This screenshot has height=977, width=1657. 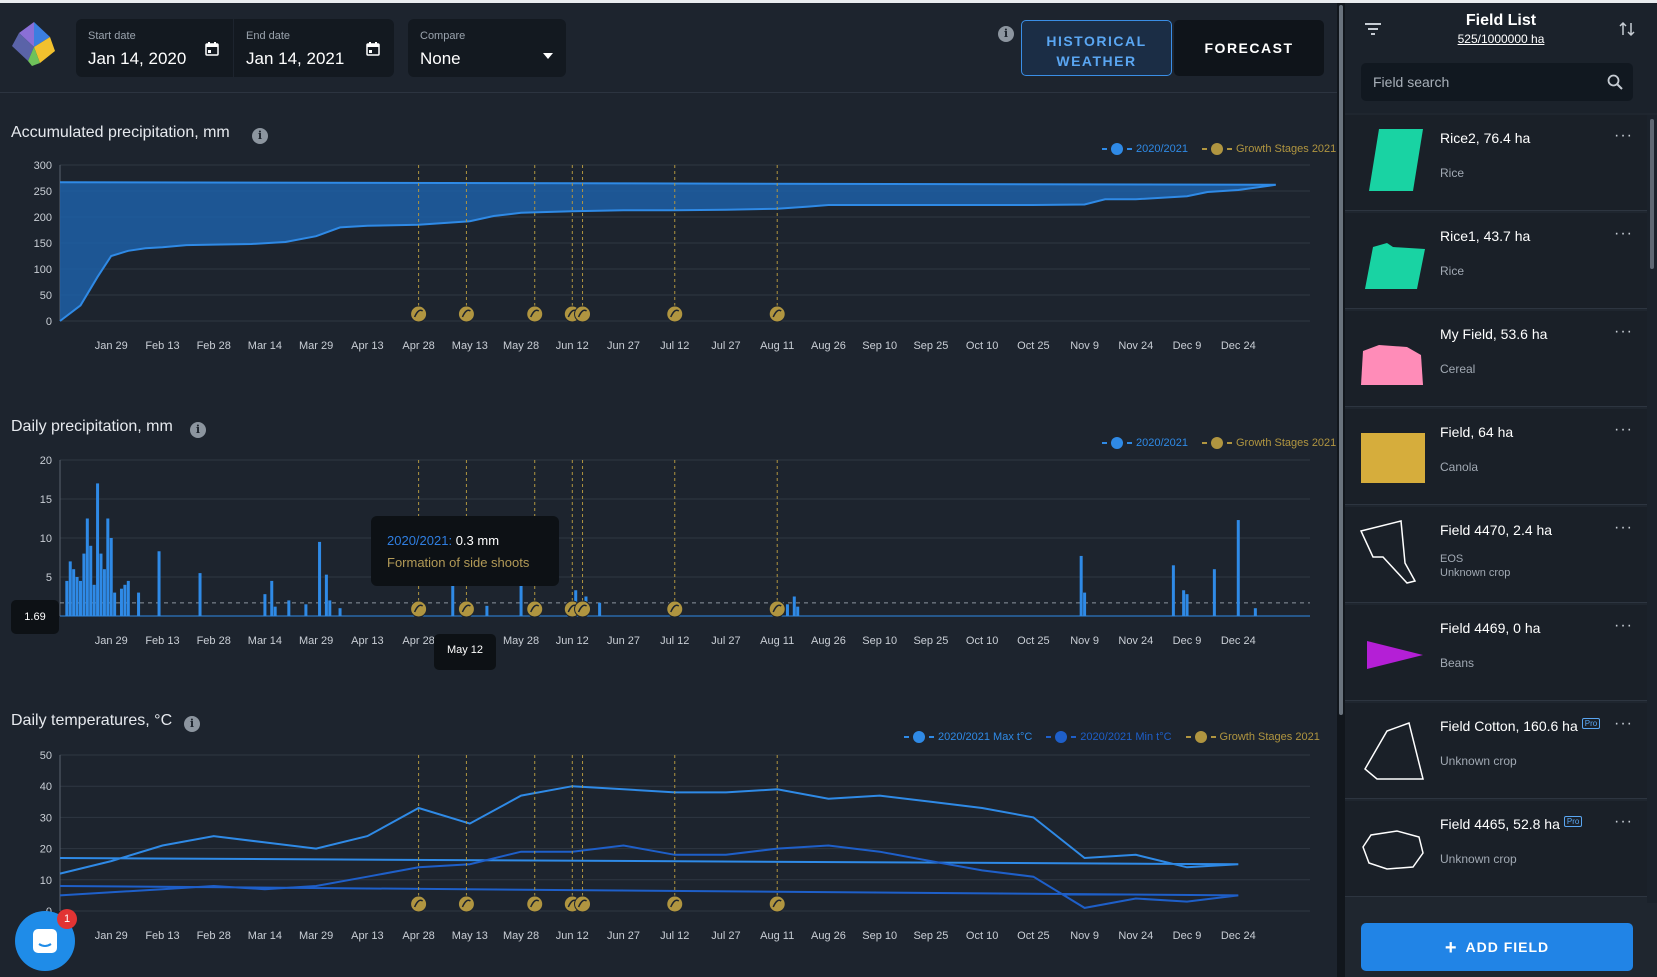 What do you see at coordinates (1496, 457) in the screenshot?
I see `field-item-field: Field, 64 ha Canola ···` at bounding box center [1496, 457].